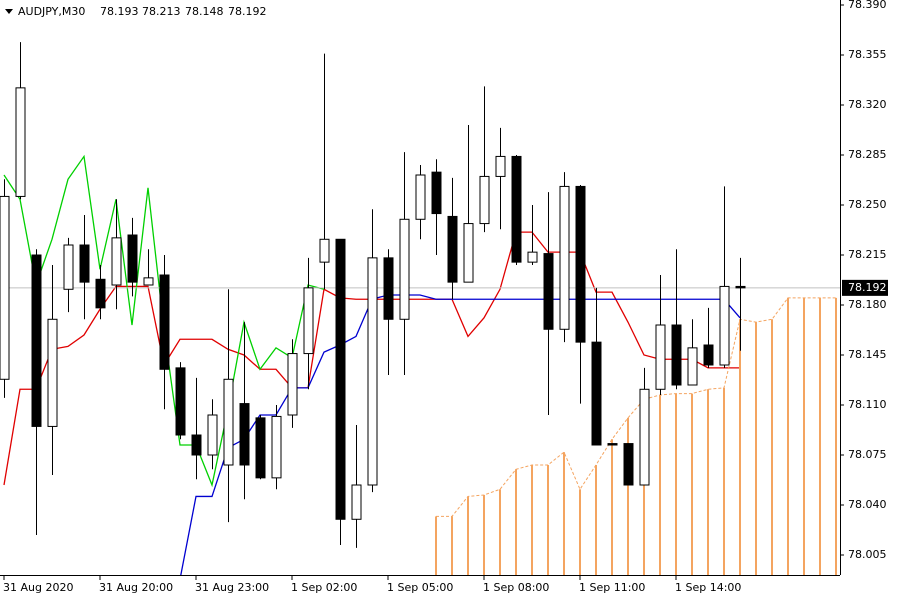  Describe the element at coordinates (708, 587) in the screenshot. I see `x-tick-label: 1 Sep 14:00` at that location.